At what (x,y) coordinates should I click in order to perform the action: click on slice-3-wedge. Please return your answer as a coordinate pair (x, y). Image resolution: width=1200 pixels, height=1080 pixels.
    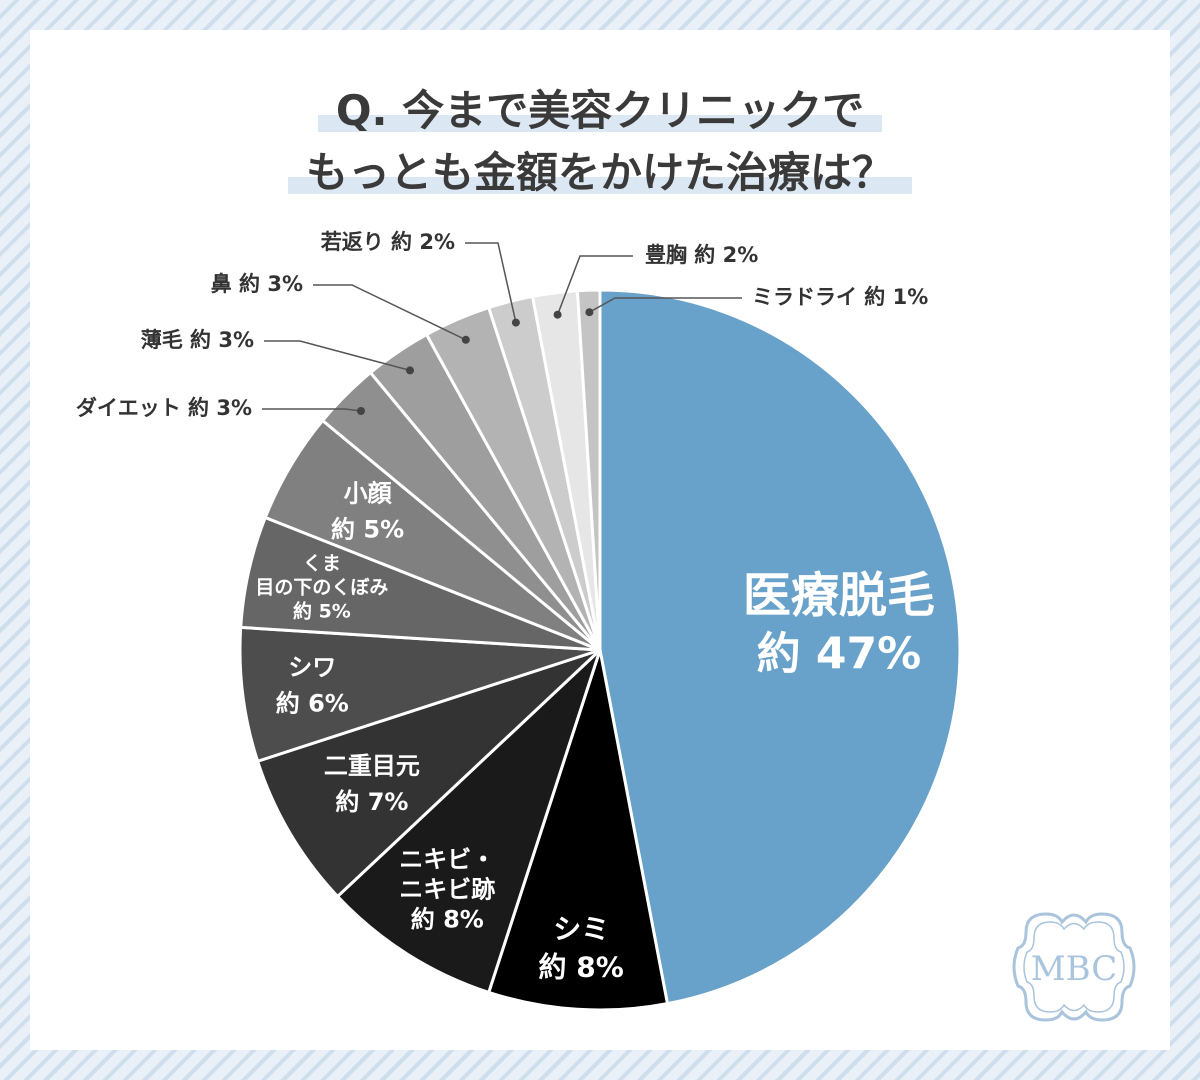
    Looking at the image, I should click on (468, 821).